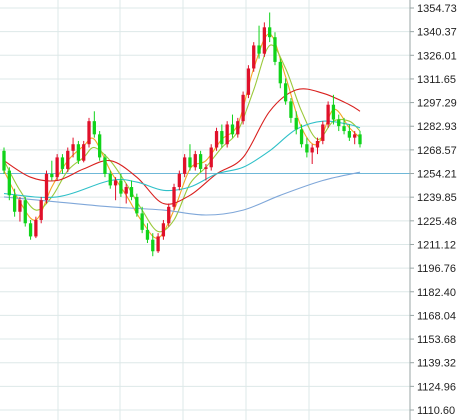 The image size is (466, 420). I want to click on y-tick-label: 1211.12, so click(436, 245).